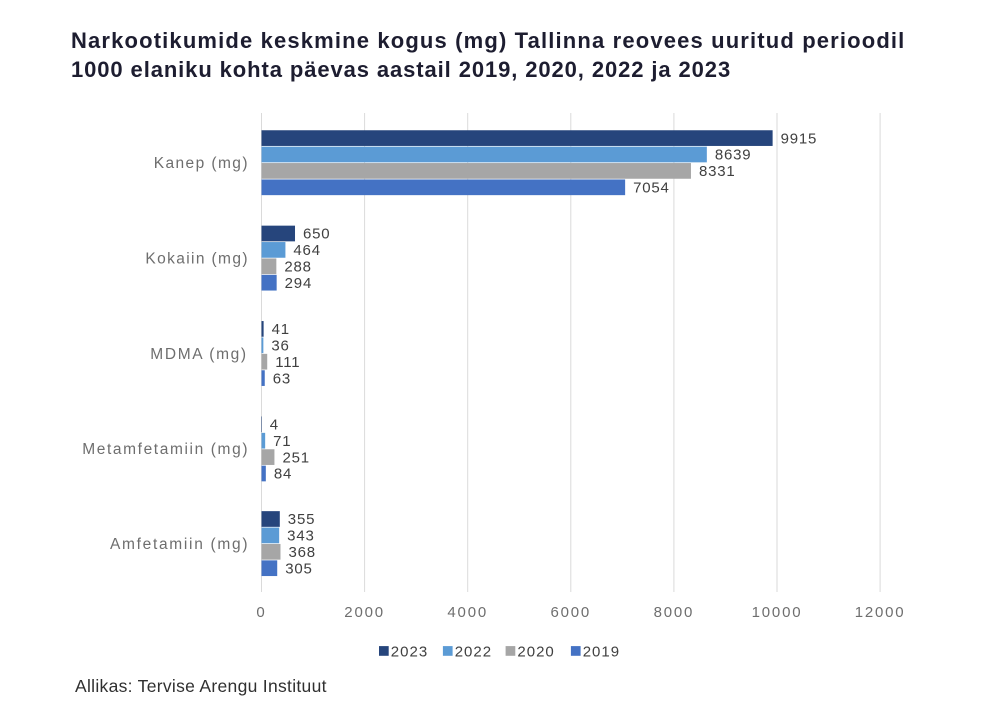 This screenshot has width=990, height=720. I want to click on svg-text: 111, so click(287, 362).